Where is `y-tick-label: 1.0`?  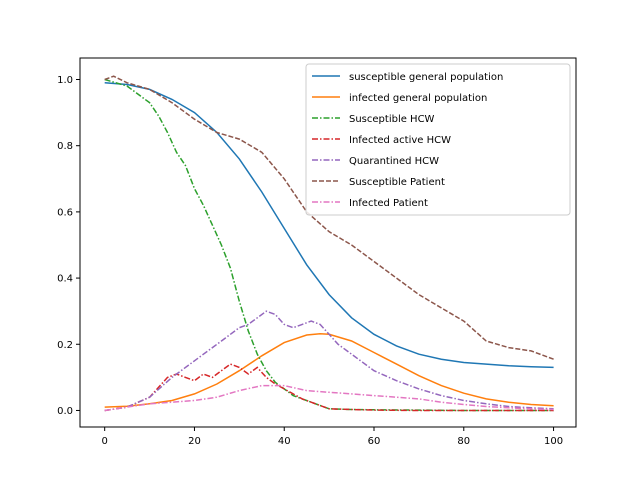 y-tick-label: 1.0 is located at coordinates (65, 80).